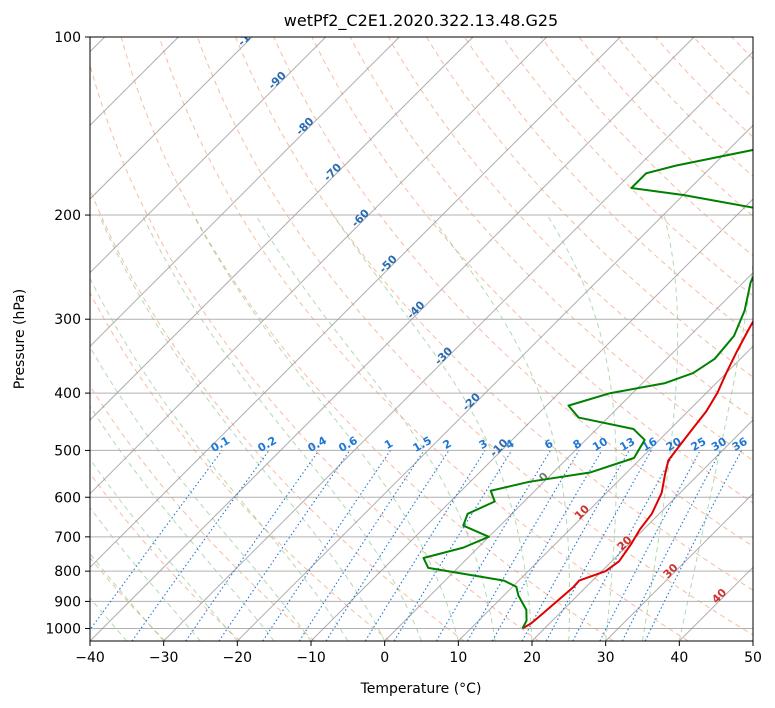  I want to click on y-tick-label: 500, so click(67, 451).